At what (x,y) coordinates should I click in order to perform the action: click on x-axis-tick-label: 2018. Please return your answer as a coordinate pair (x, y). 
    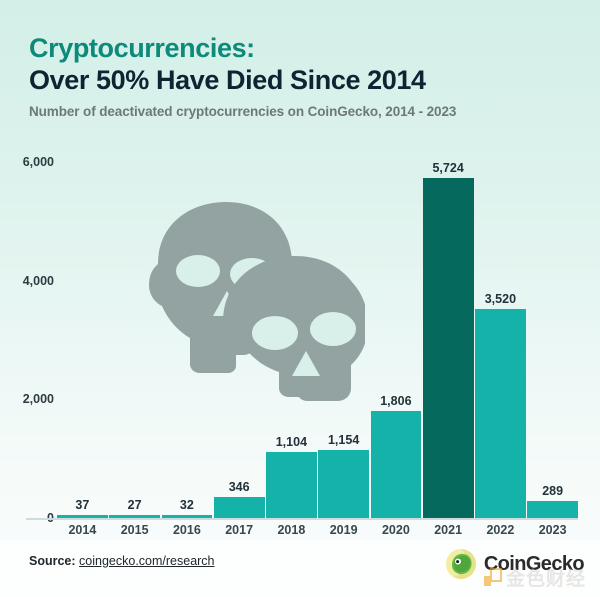
    Looking at the image, I should click on (291, 530).